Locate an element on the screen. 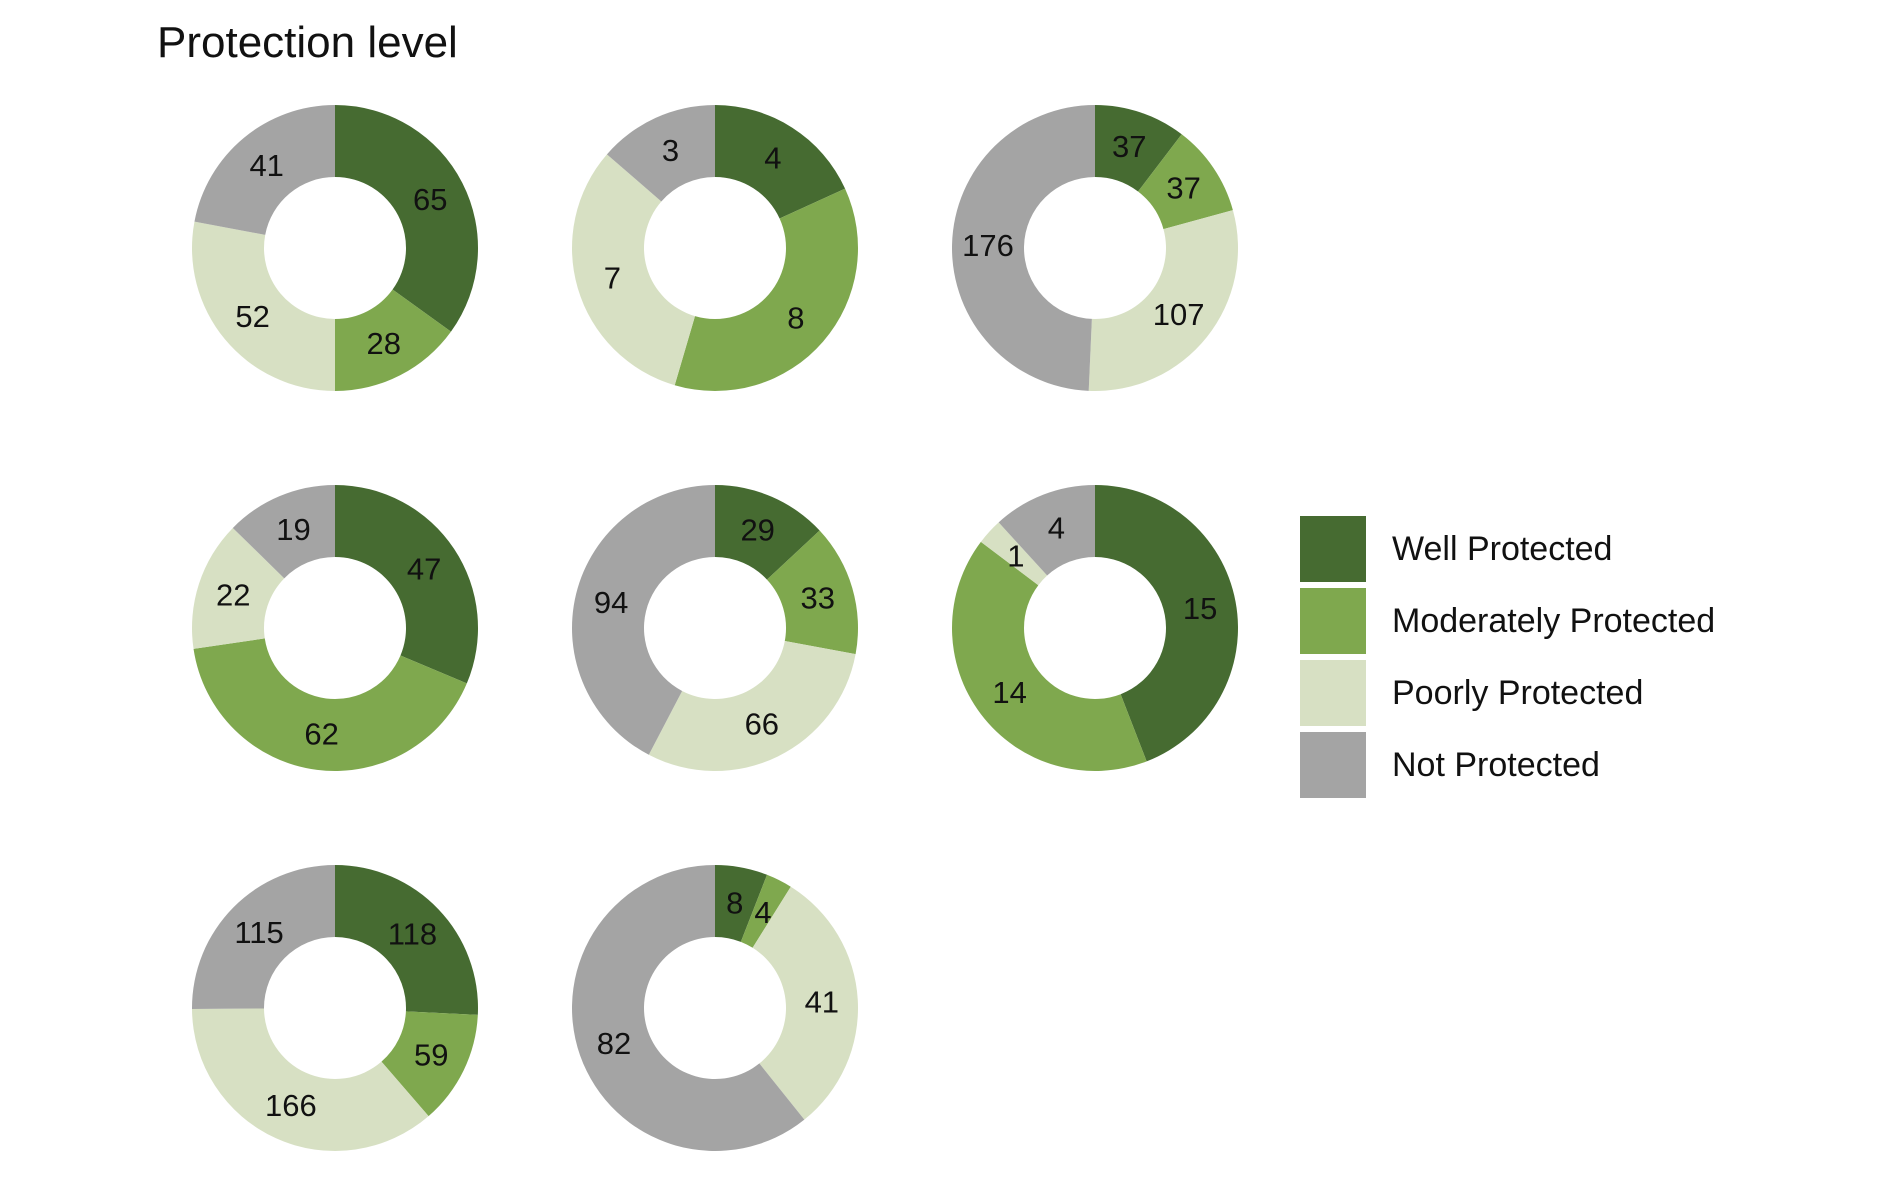  legend-label: Poorly Protected is located at coordinates (1517, 693).